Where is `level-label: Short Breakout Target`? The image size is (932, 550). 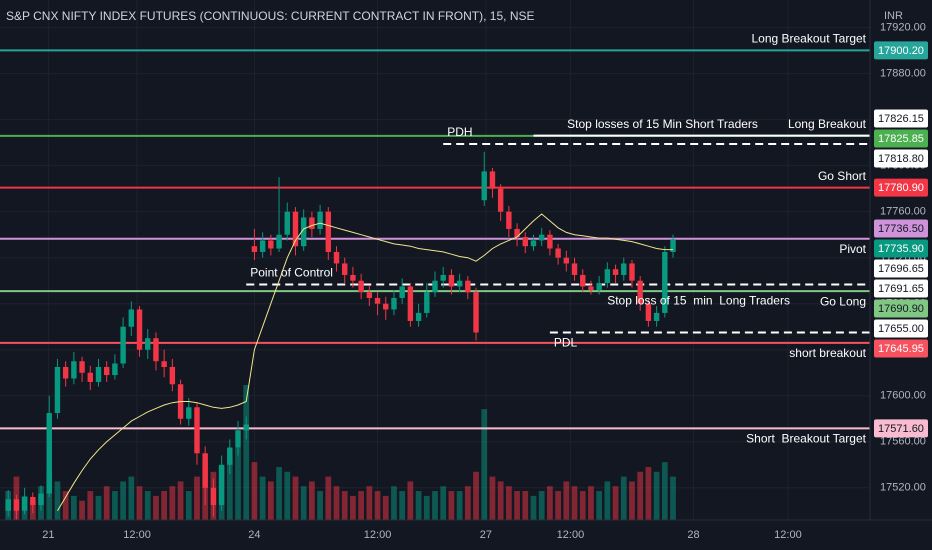 level-label: Short Breakout Target is located at coordinates (806, 439).